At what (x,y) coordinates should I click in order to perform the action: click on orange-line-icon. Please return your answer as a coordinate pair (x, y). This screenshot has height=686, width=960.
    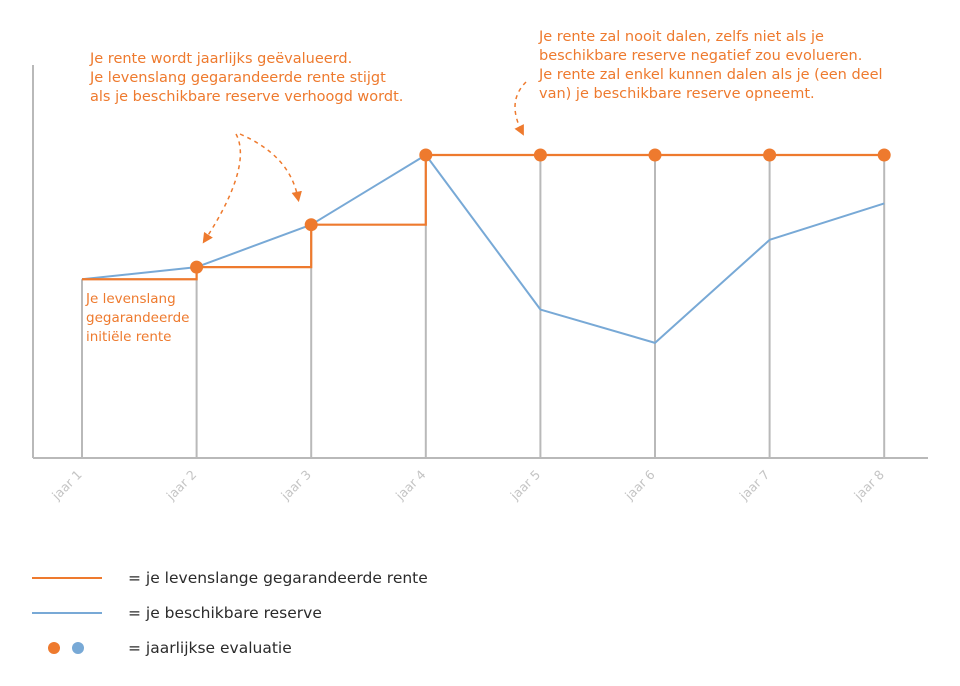
    Looking at the image, I should click on (67, 578).